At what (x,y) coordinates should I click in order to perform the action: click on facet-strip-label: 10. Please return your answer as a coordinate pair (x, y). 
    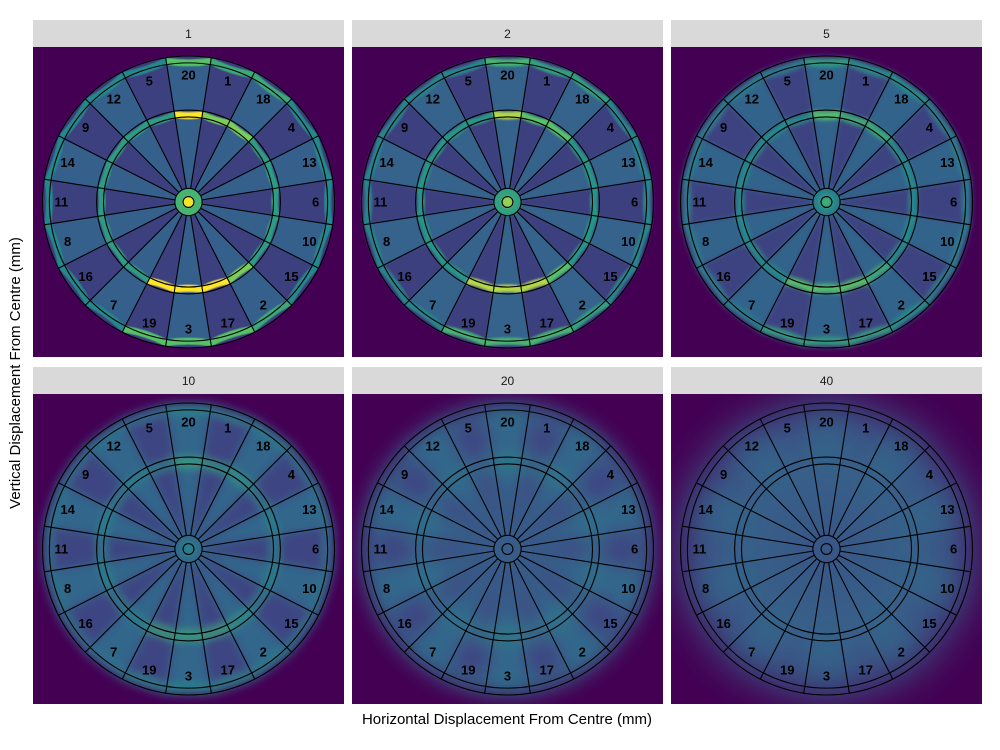
    Looking at the image, I should click on (189, 381).